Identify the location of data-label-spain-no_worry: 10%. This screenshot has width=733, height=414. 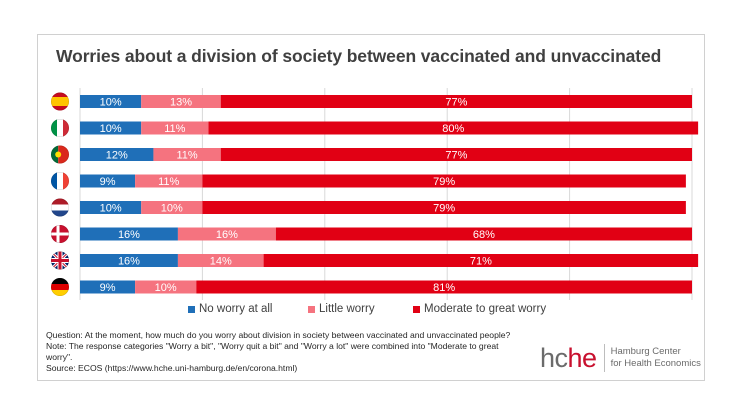
(111, 103).